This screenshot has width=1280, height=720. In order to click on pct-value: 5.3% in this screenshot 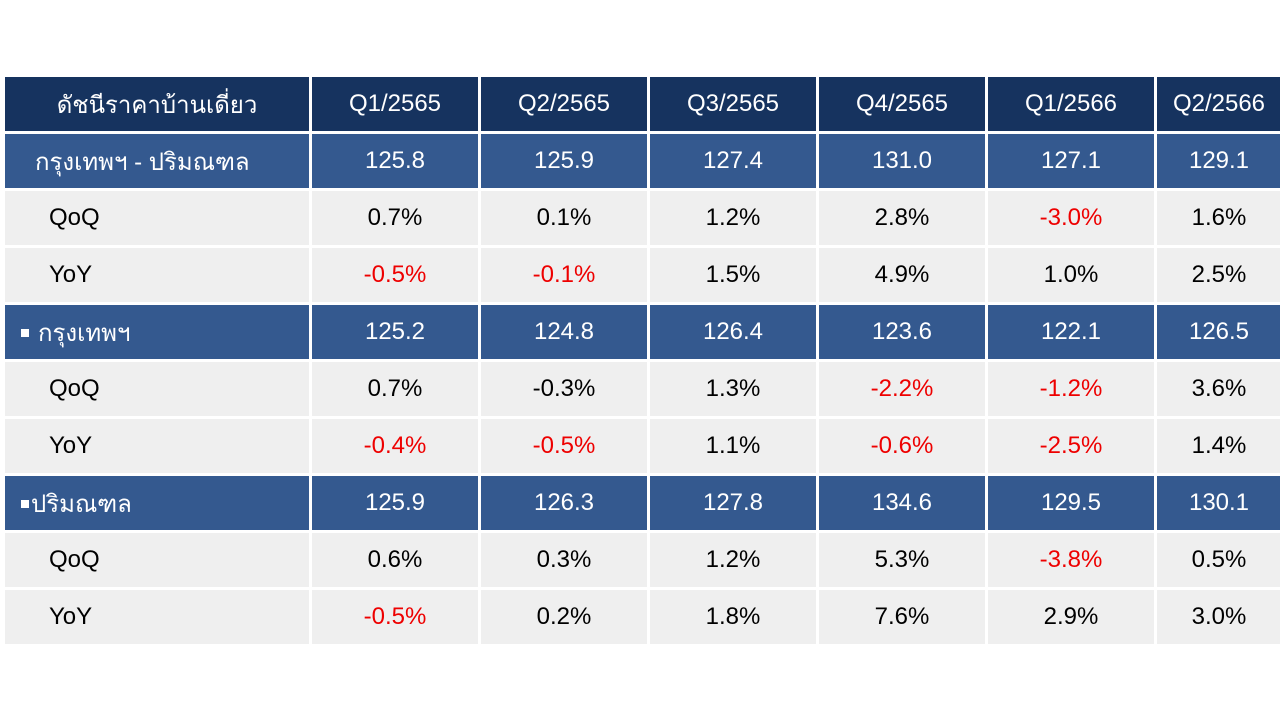, I will do `click(902, 560)`.